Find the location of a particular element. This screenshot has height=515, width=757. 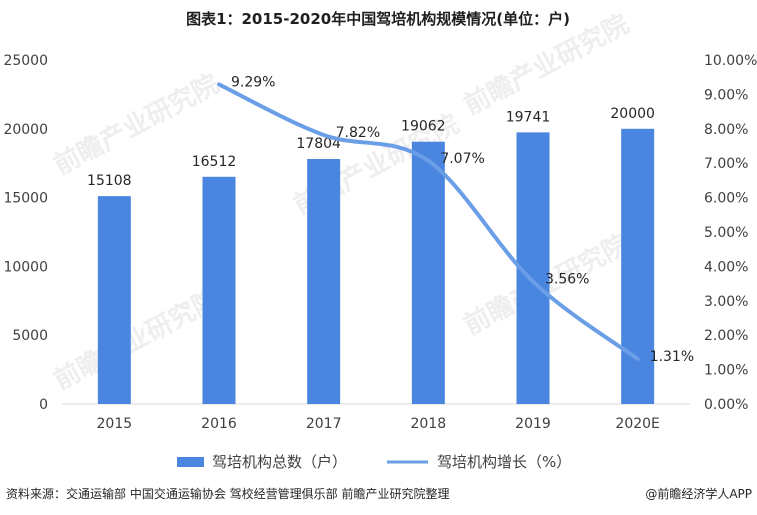

x-axis-tick-label: 2020E is located at coordinates (637, 424).